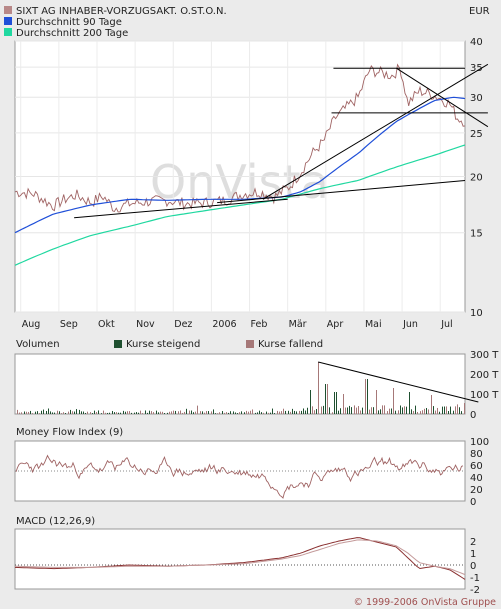 The image size is (501, 609). What do you see at coordinates (475, 590) in the screenshot?
I see `macd-ytick-label: -2` at bounding box center [475, 590].